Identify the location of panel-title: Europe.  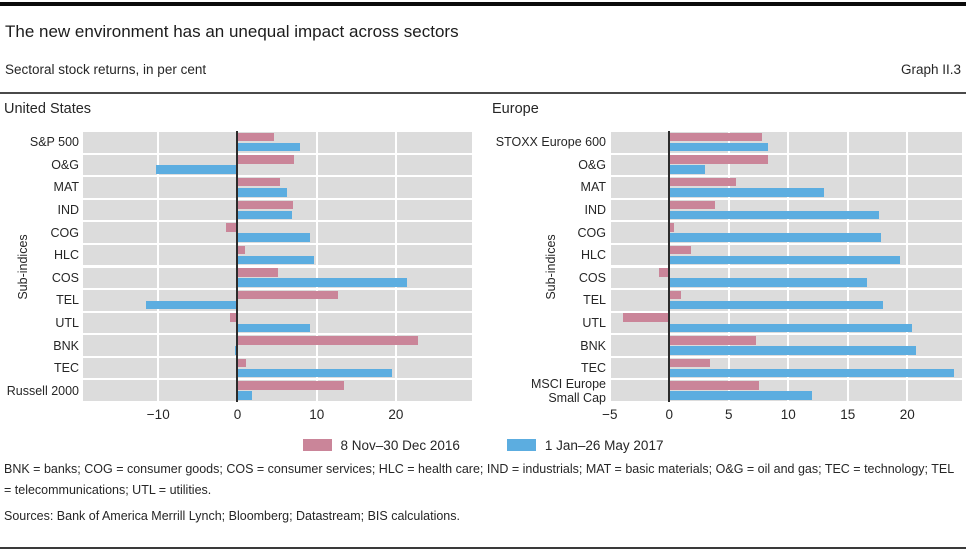
(515, 109).